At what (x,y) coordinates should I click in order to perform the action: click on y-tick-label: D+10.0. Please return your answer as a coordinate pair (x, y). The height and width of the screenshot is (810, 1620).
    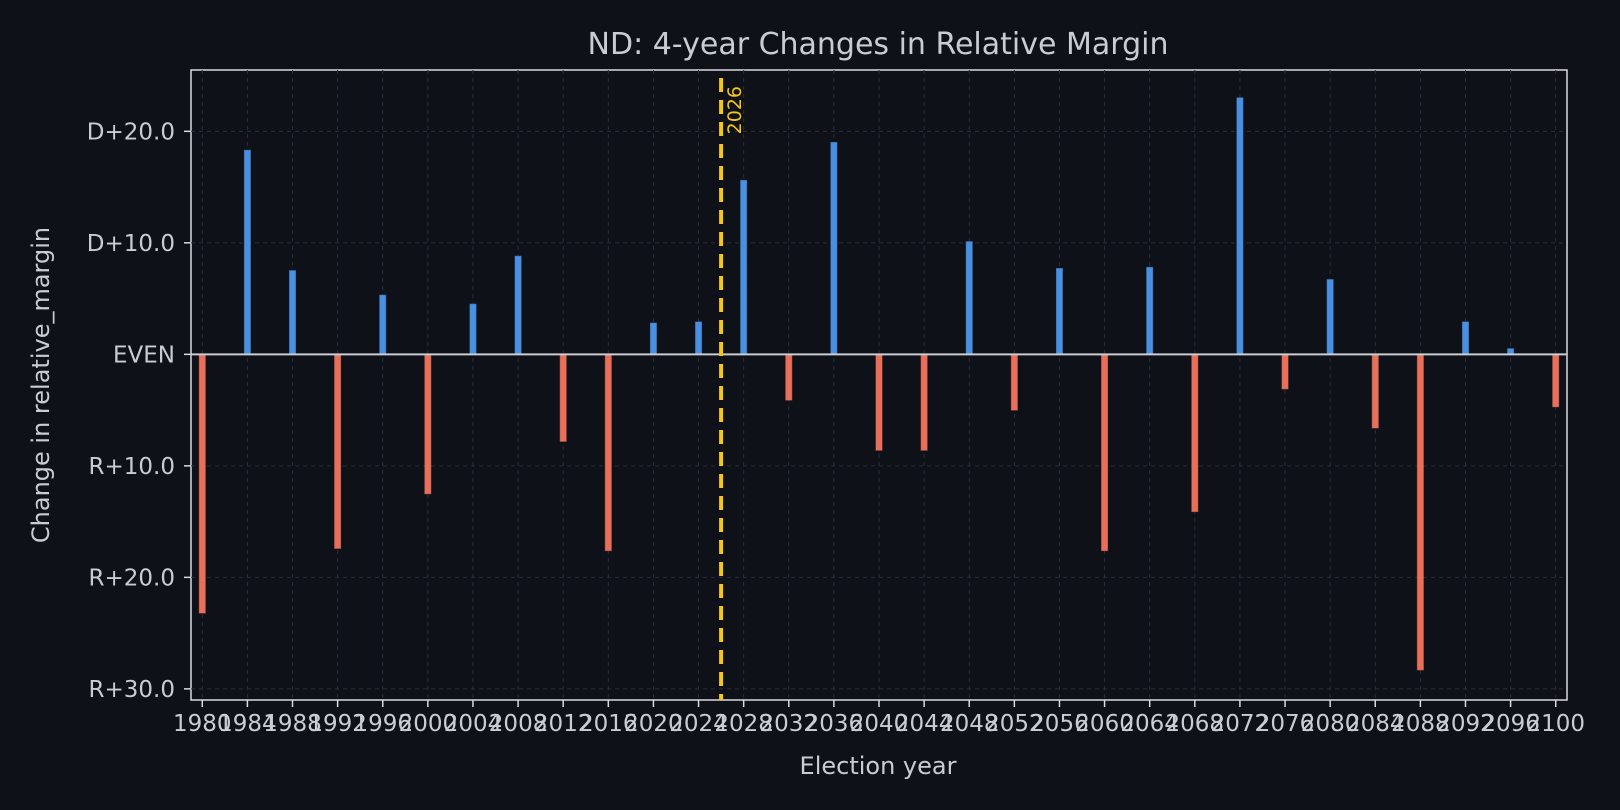
    Looking at the image, I should click on (131, 244).